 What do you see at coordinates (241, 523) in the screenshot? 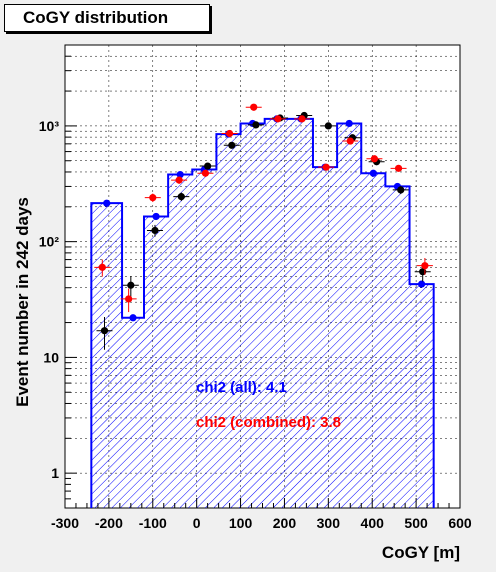
I see `x-tick-label: 100` at bounding box center [241, 523].